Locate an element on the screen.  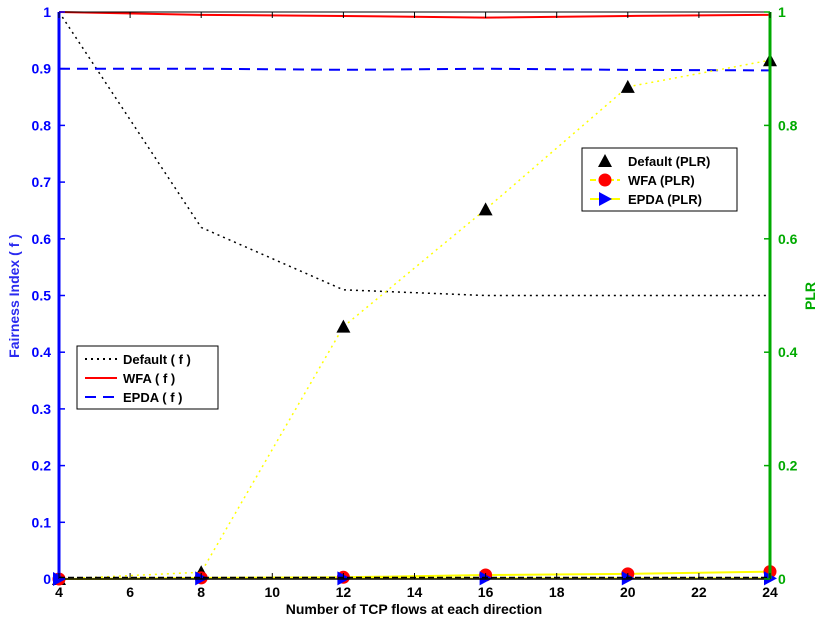
x-tick-label: 6 is located at coordinates (130, 592).